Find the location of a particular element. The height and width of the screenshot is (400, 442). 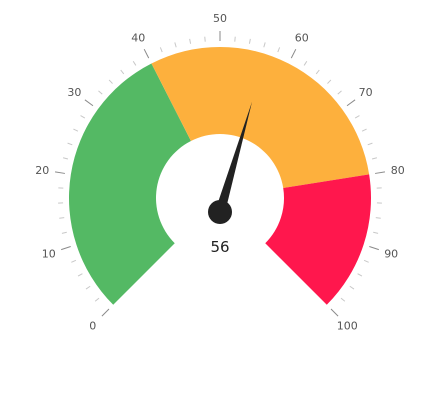

gauge-tick-label: 20 is located at coordinates (42, 170).